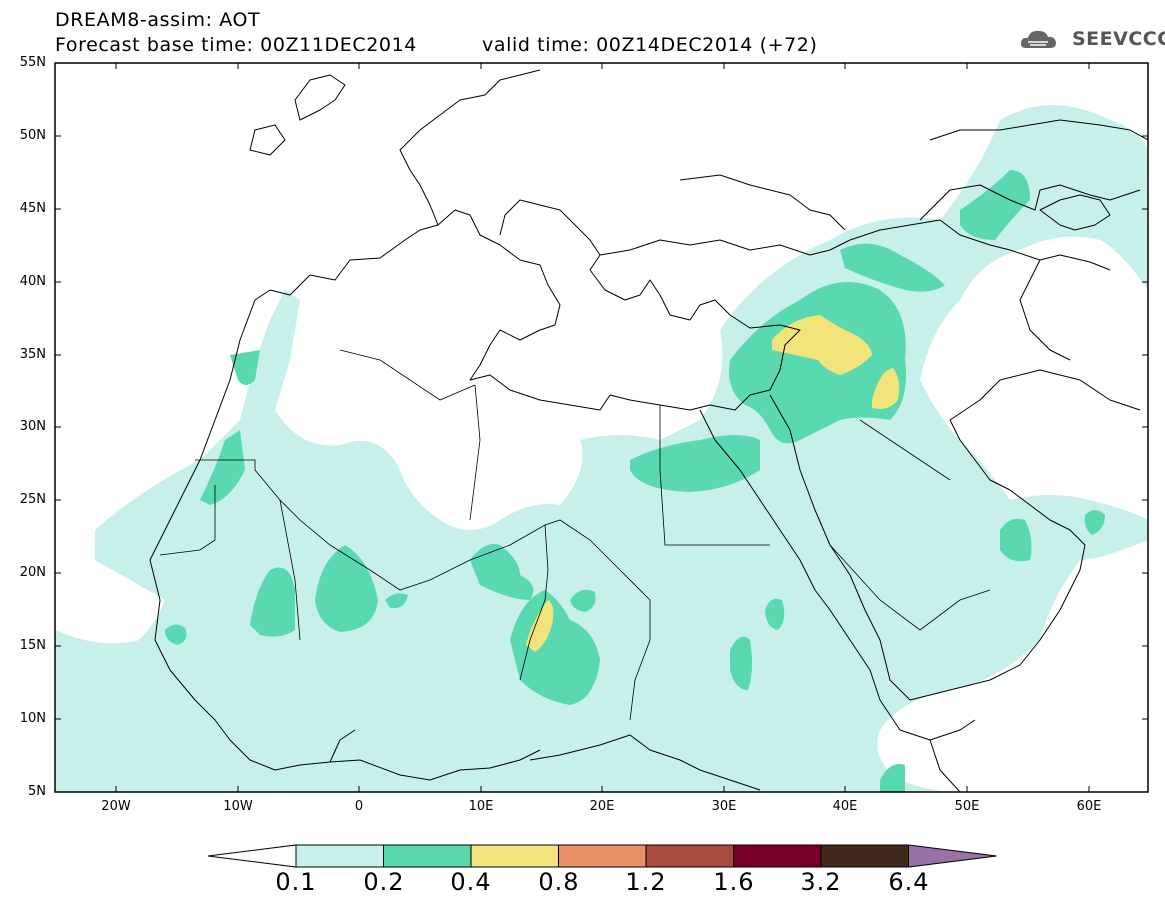 This screenshot has width=1165, height=905. What do you see at coordinates (32, 354) in the screenshot?
I see `lat-label: 35N` at bounding box center [32, 354].